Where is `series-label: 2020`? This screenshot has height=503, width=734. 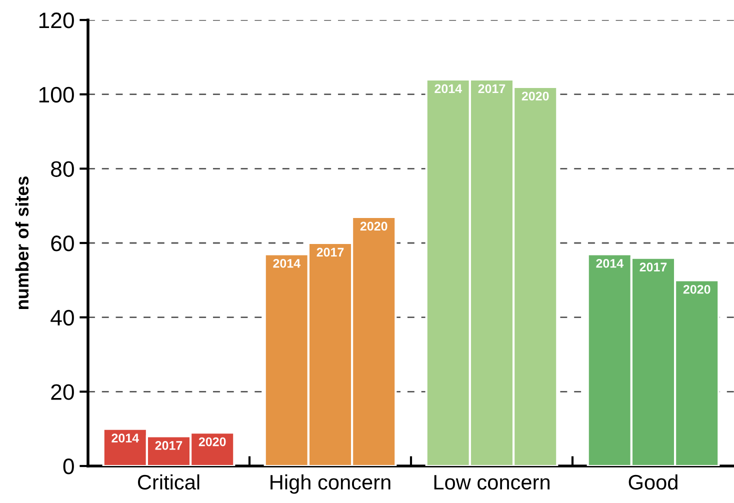 series-label: 2020 is located at coordinates (212, 441).